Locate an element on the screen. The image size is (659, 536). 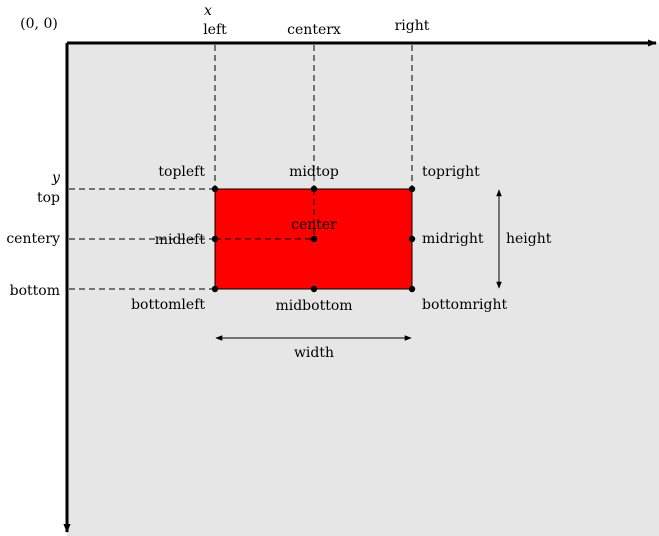
x-axis-label: x is located at coordinates (208, 11).